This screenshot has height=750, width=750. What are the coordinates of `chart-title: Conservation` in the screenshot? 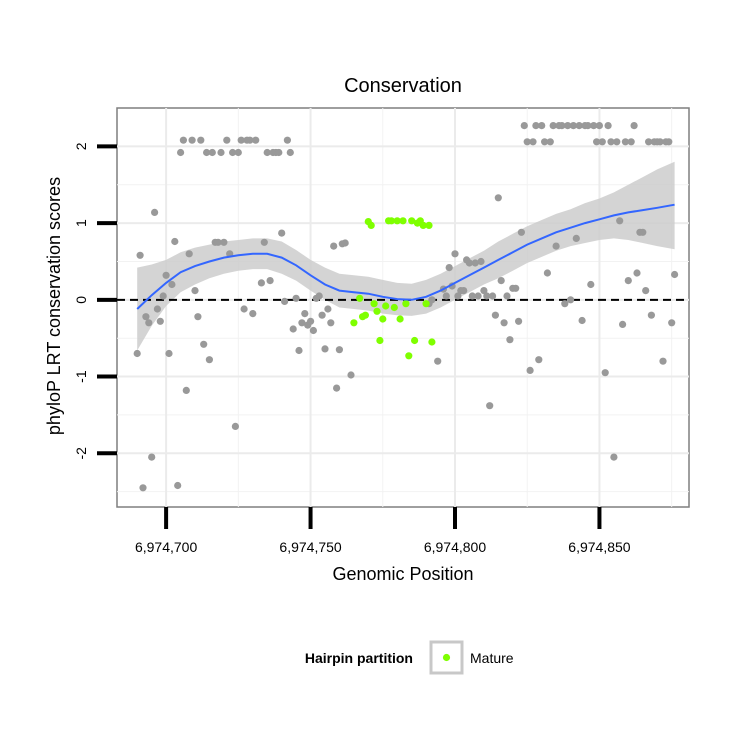 It's located at (403, 86).